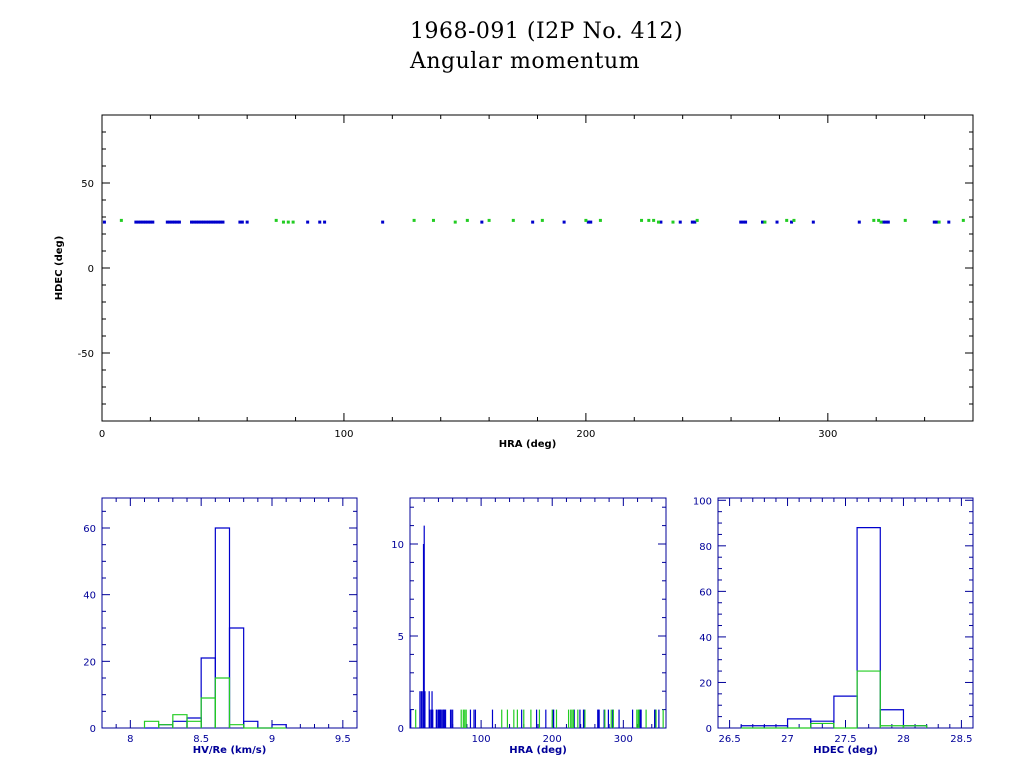  What do you see at coordinates (59, 268) in the screenshot?
I see `y-axis-label: HDEC (deg)` at bounding box center [59, 268].